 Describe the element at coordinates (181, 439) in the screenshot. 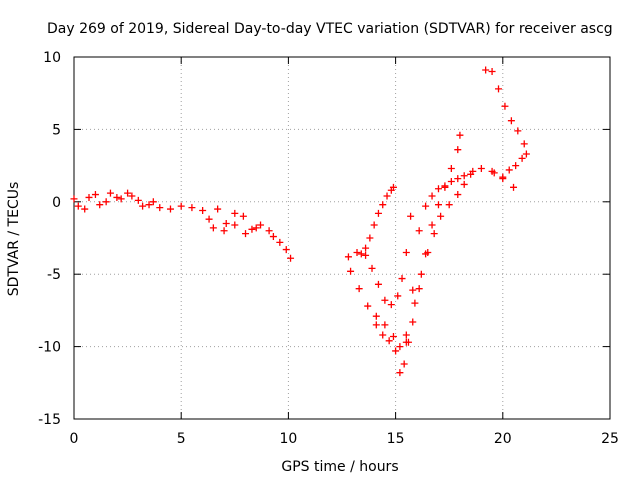

I see `x-tick-label: 5` at that location.